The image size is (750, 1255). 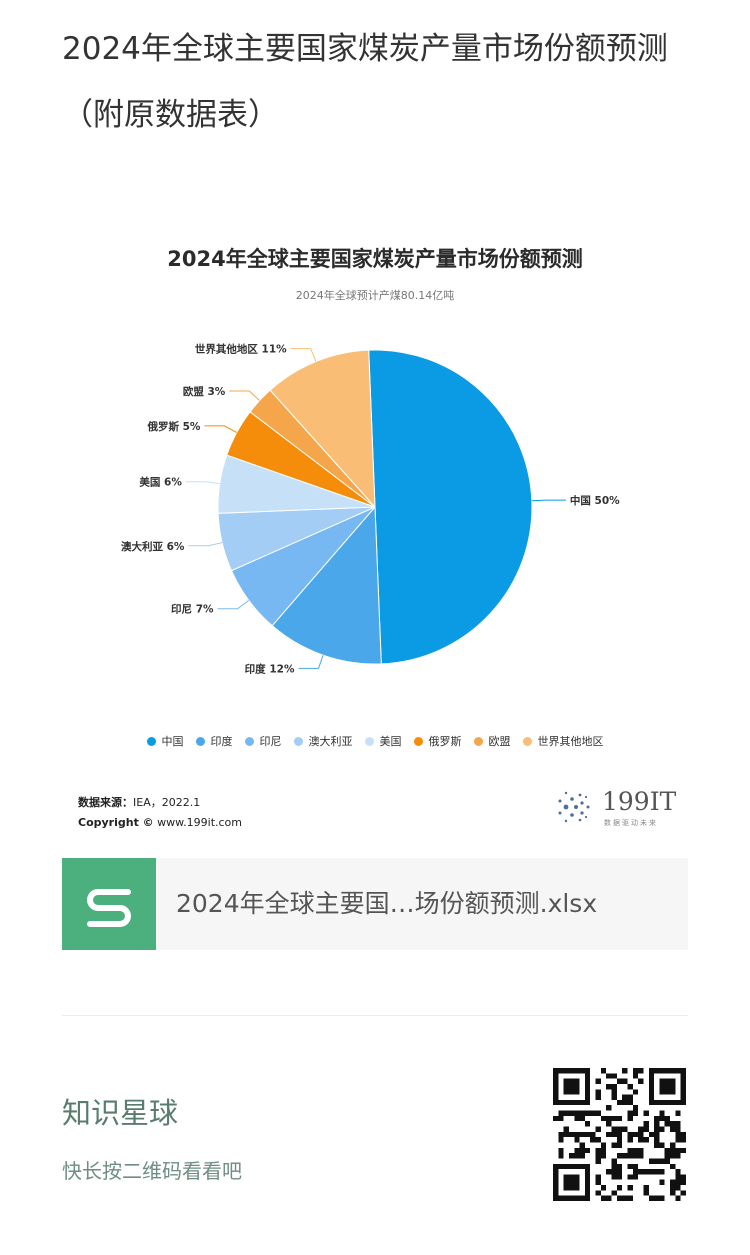 What do you see at coordinates (160, 482) in the screenshot?
I see `pie-data-label-4: 美国 6%` at bounding box center [160, 482].